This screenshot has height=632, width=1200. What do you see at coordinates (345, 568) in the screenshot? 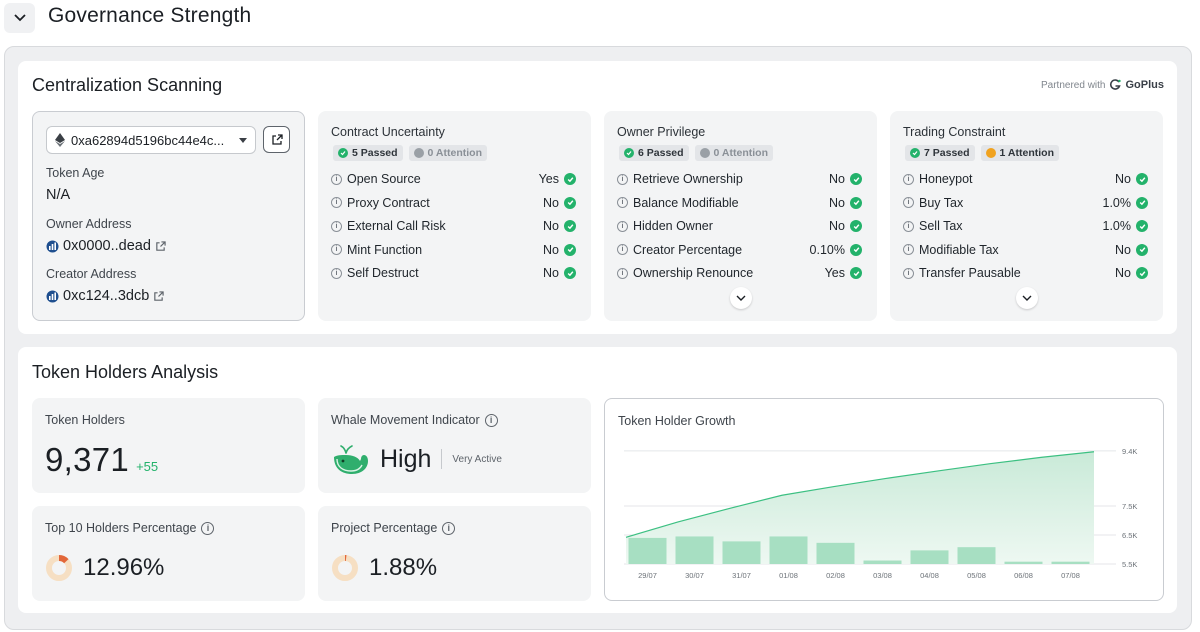
I see `project-donut` at bounding box center [345, 568].